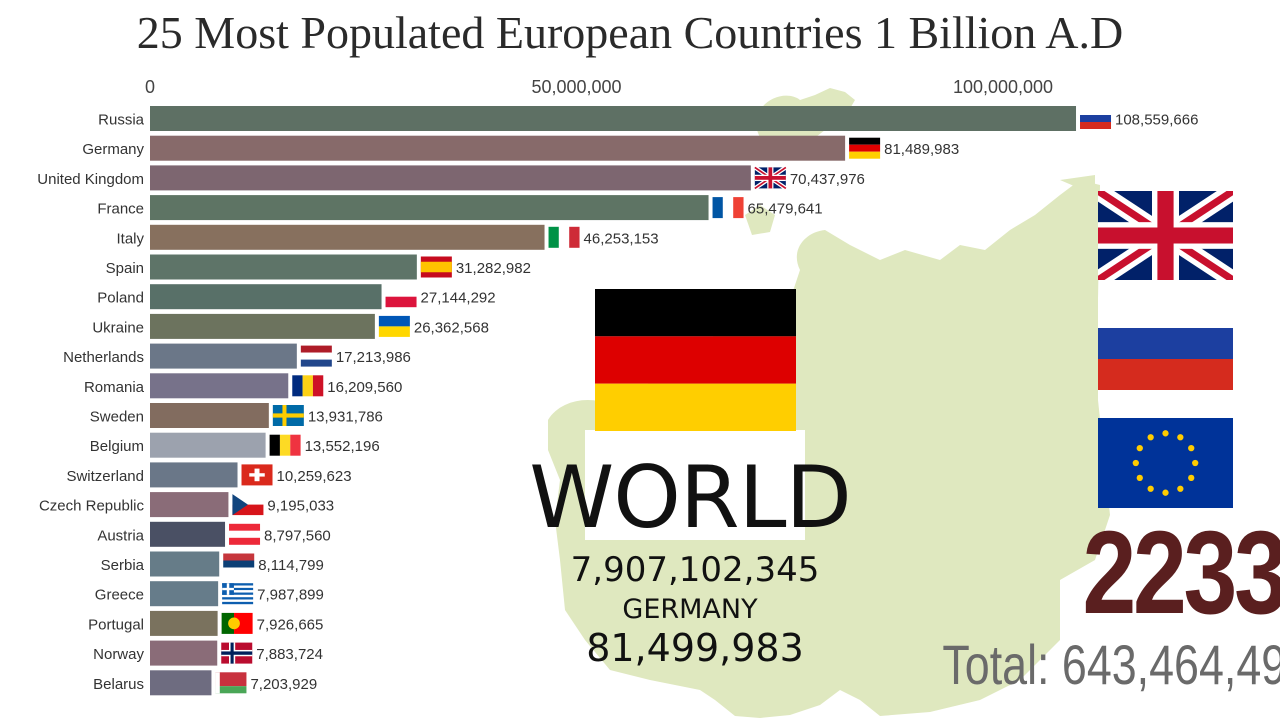  I want to click on bar-row: Spain 31,282,982, so click(318, 267).